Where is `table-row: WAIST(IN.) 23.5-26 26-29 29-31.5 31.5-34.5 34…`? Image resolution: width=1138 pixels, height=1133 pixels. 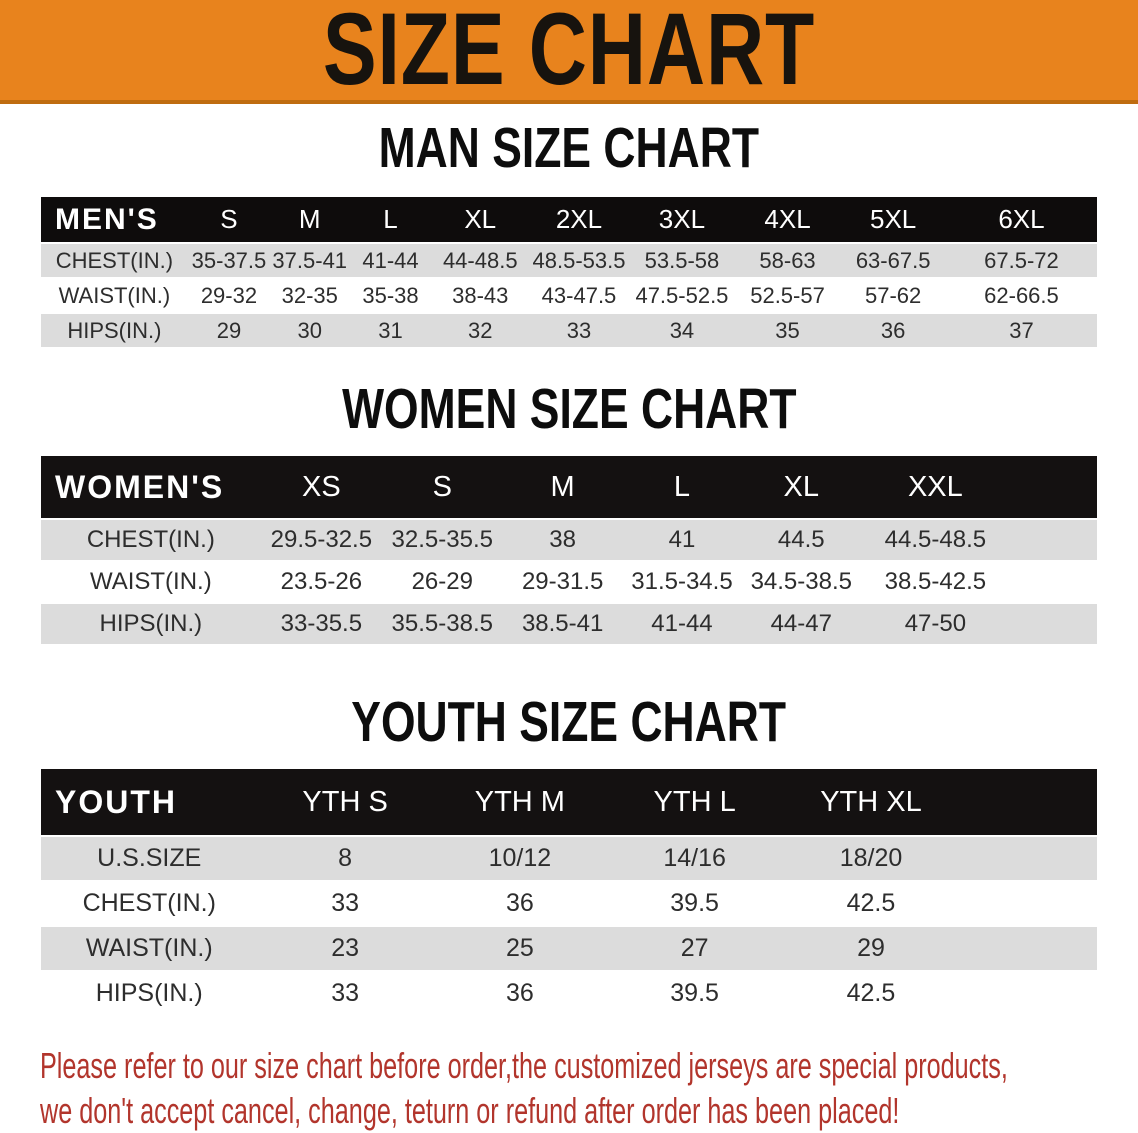 table-row: WAIST(IN.) 23.5-26 26-29 29-31.5 31.5-34.5 34… is located at coordinates (569, 582).